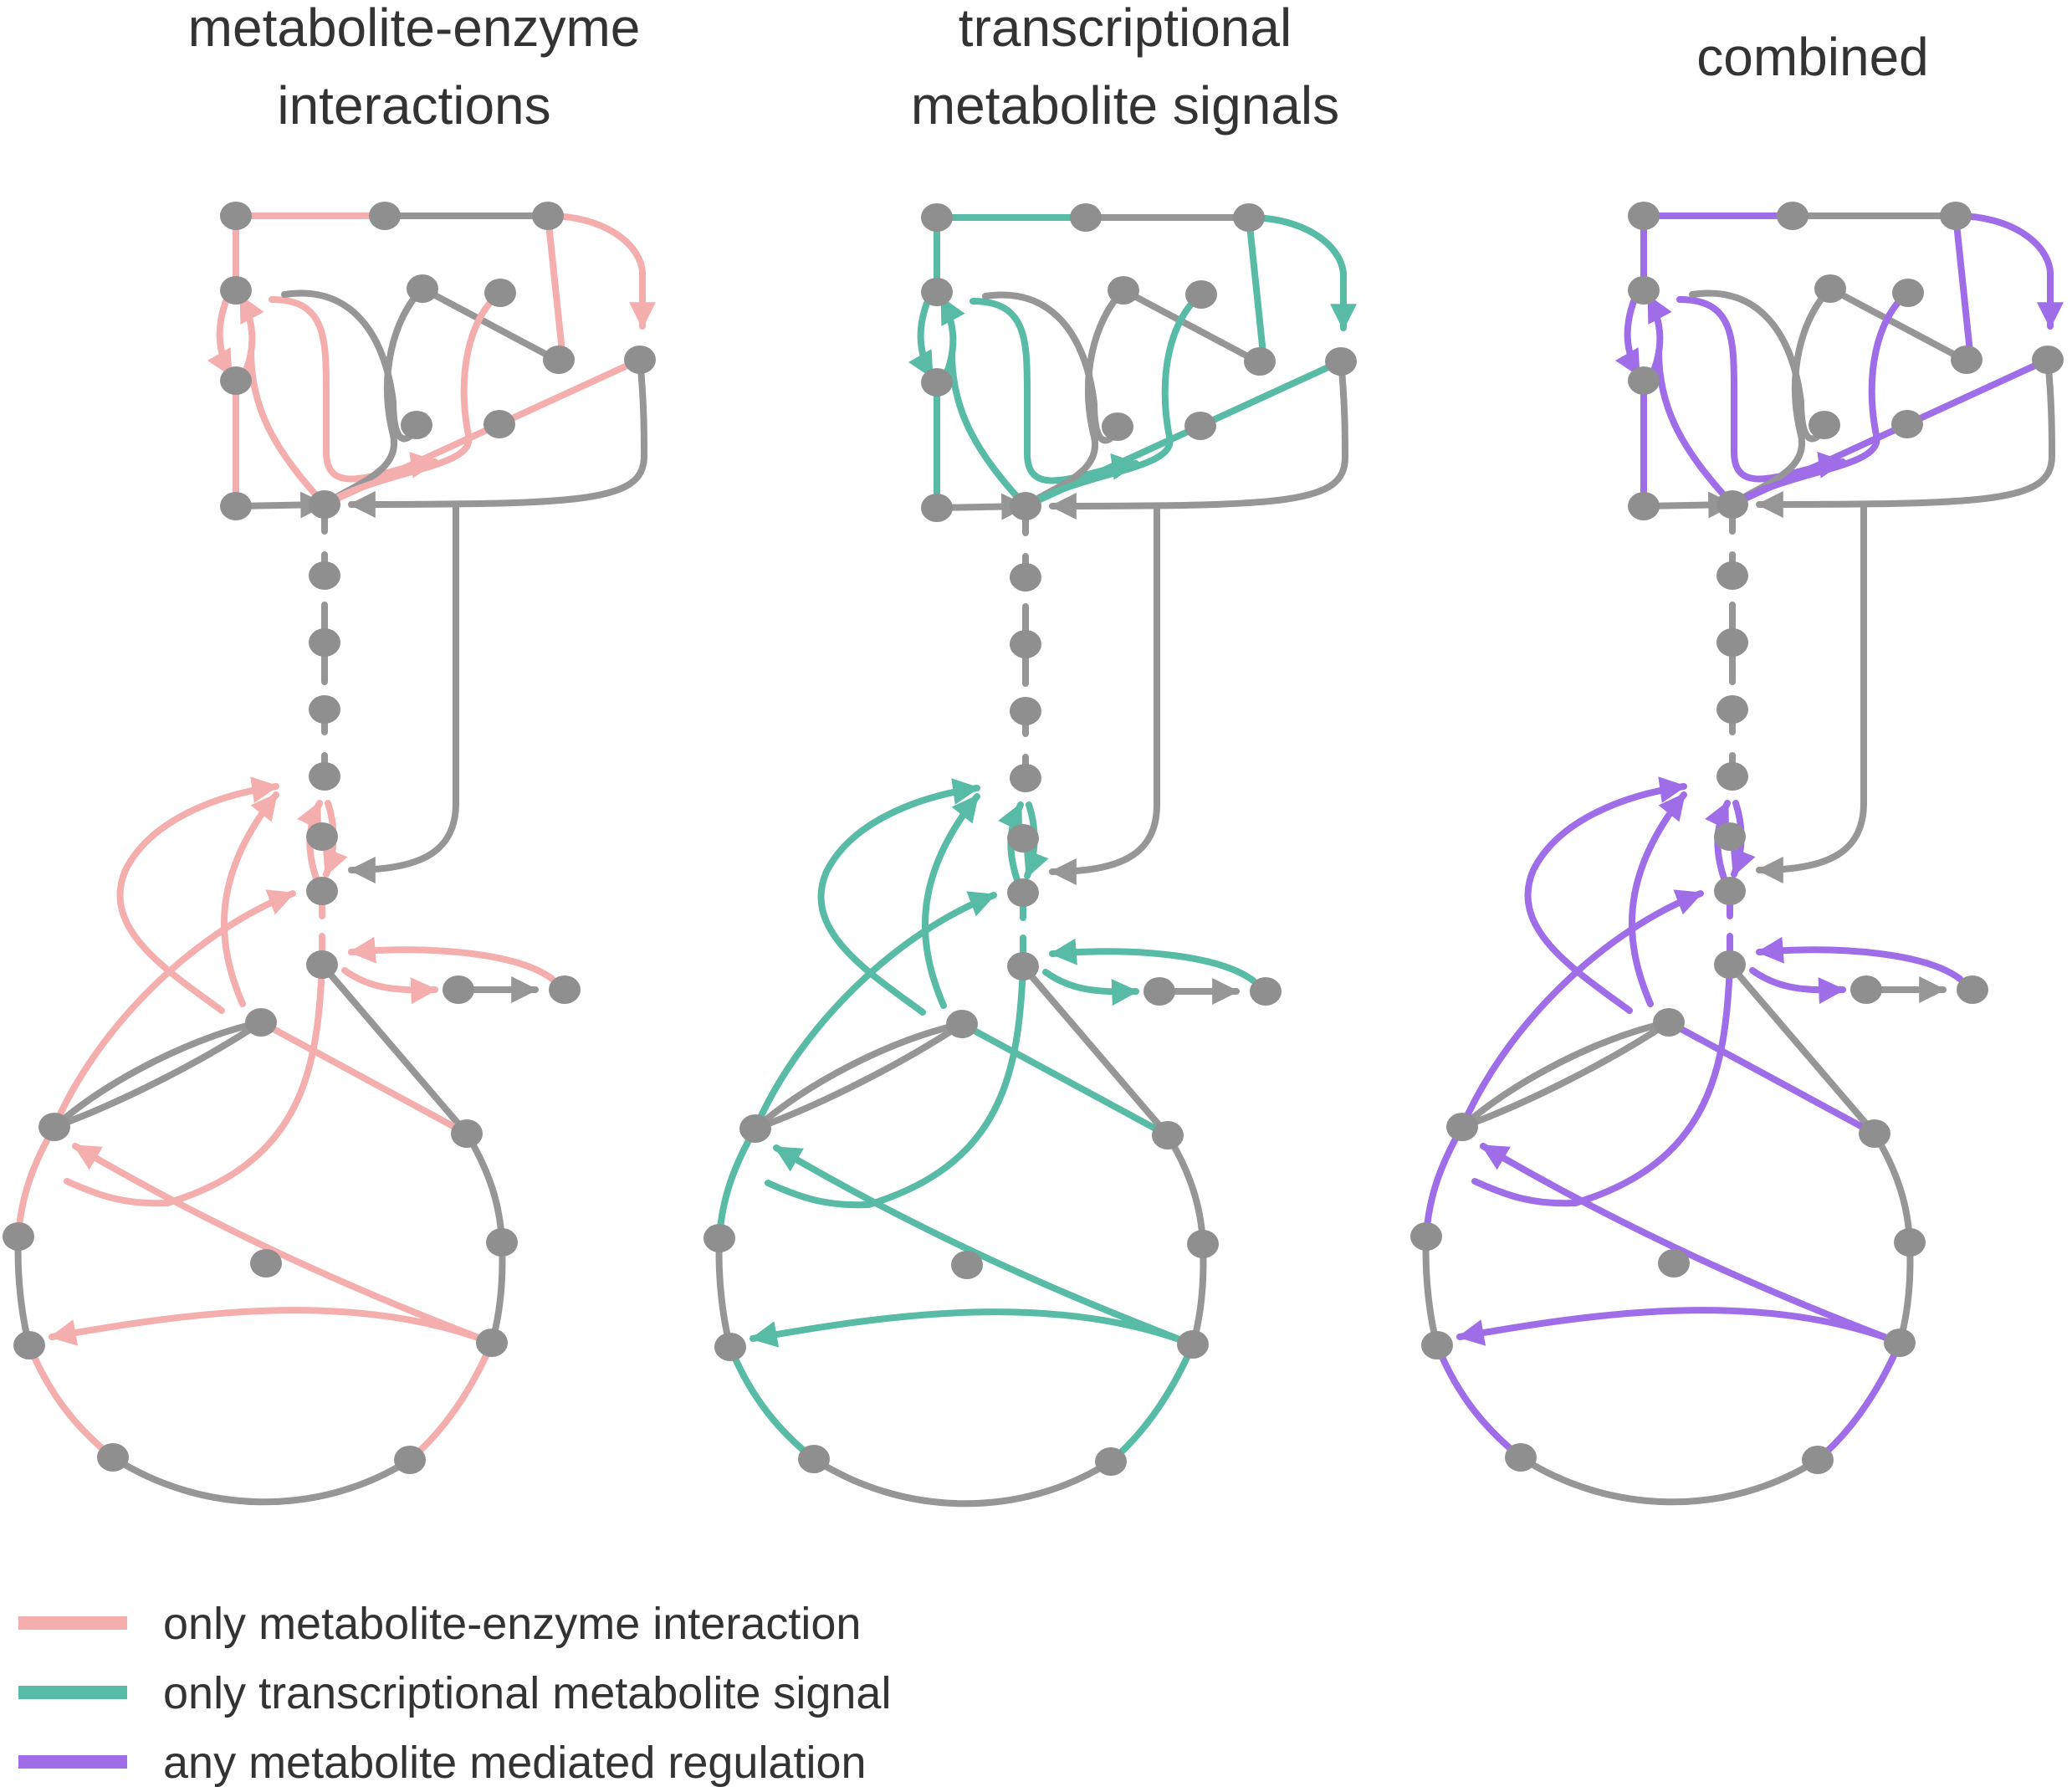 This screenshot has width=2072, height=1792. I want to click on legend-item: only metabolite-enzyme interaction, so click(439, 1624).